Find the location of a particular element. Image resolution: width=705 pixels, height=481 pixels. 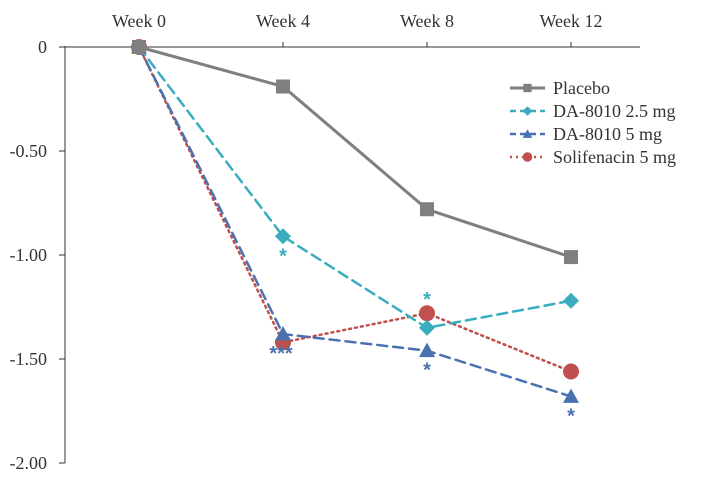

legend-marker-solifenacin-5-mg is located at coordinates (527, 157).